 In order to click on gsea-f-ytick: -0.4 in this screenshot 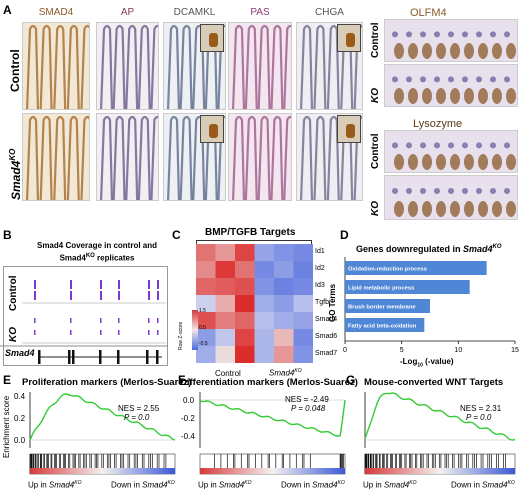, I will do `click(188, 436)`.